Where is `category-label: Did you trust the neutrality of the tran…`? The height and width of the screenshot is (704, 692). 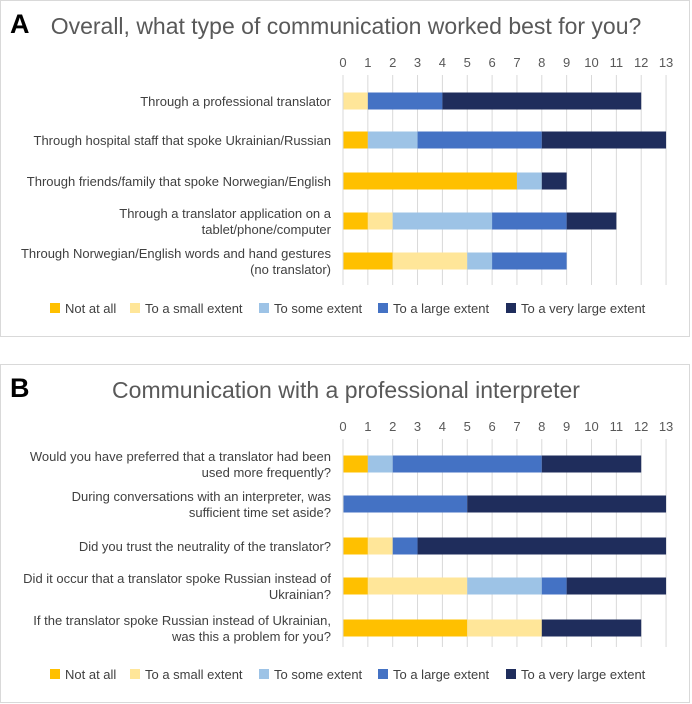
category-label: Did you trust the neutrality of the tran… is located at coordinates (205, 546).